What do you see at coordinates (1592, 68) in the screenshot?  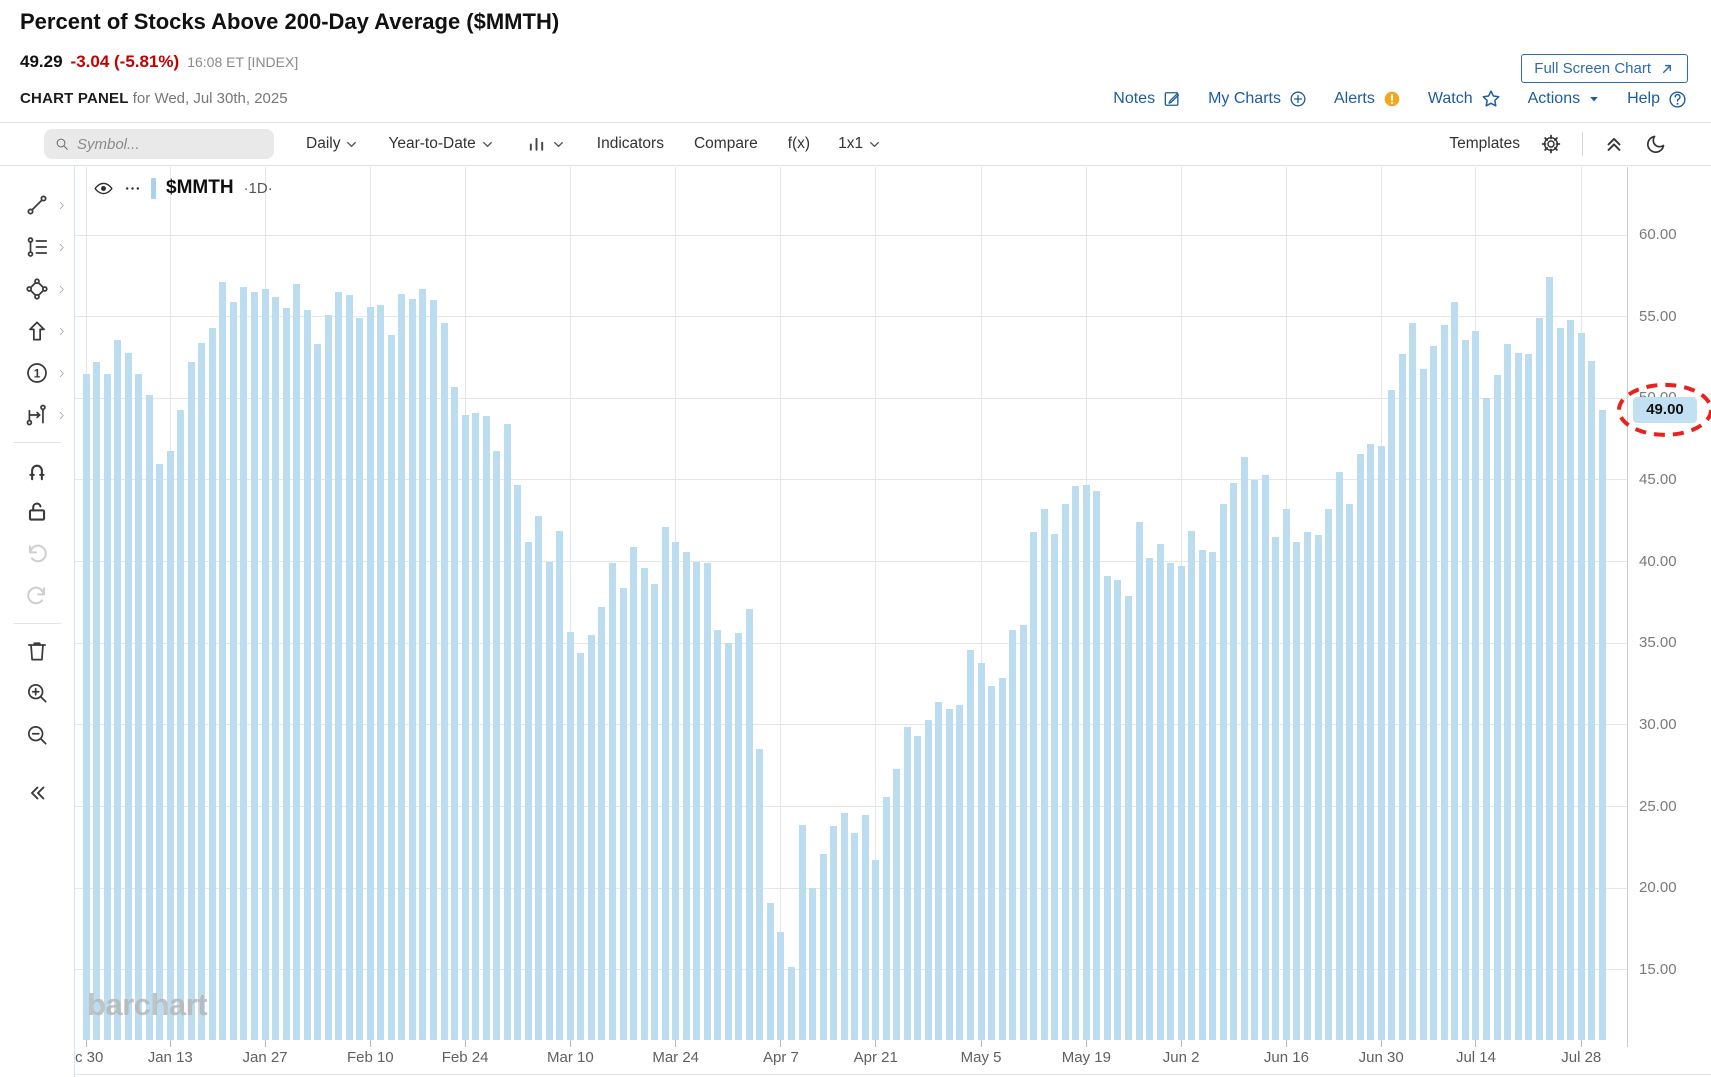 I see `full-screen-chart-label: Full Screen Chart` at bounding box center [1592, 68].